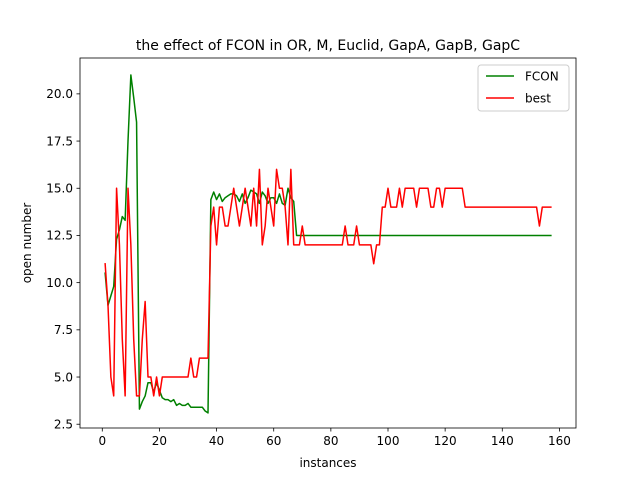  I want to click on y-tick-label: 2.5, so click(63, 425).